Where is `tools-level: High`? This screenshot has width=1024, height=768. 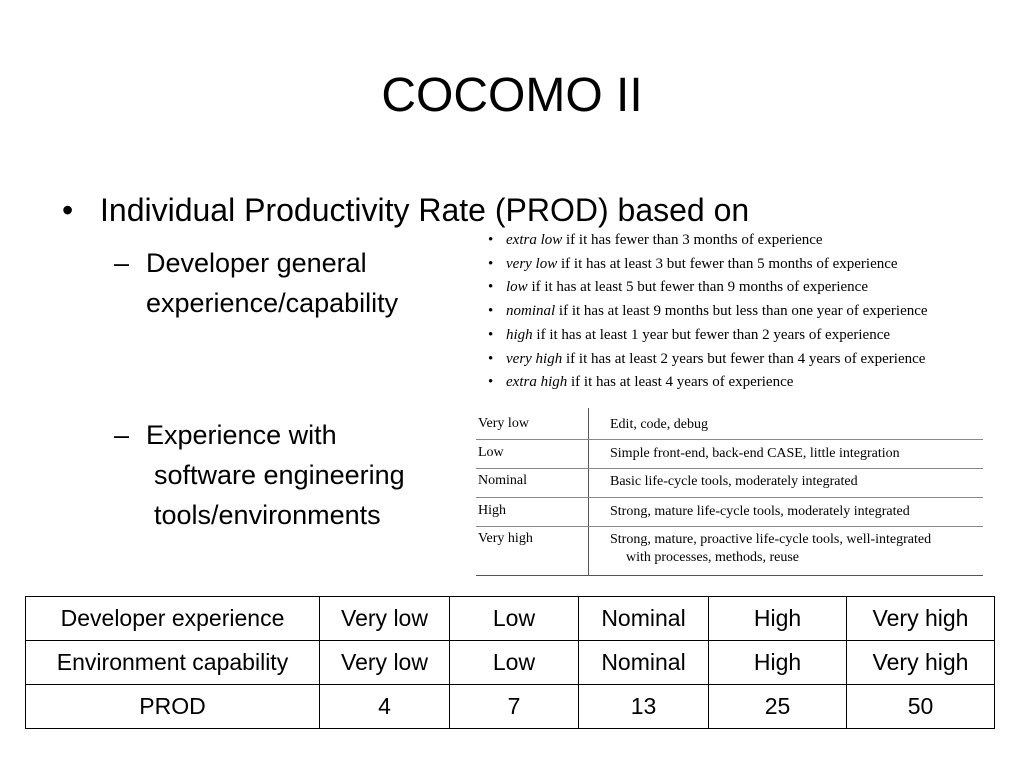 tools-level: High is located at coordinates (492, 510).